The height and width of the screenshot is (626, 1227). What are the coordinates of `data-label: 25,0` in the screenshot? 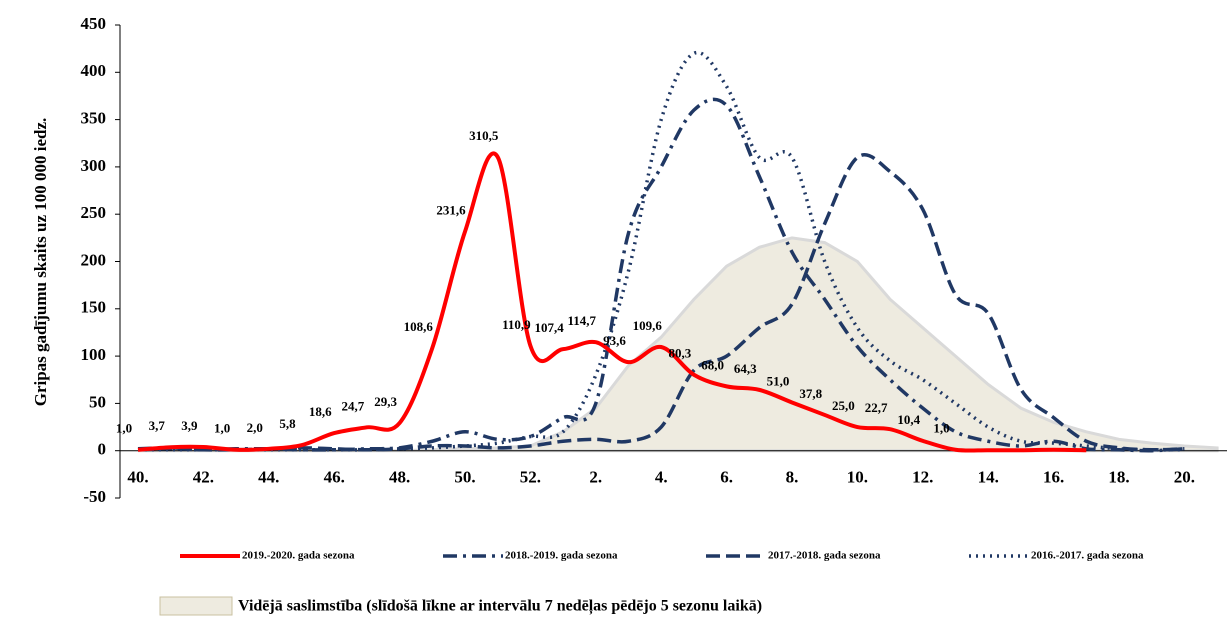 It's located at (843, 405).